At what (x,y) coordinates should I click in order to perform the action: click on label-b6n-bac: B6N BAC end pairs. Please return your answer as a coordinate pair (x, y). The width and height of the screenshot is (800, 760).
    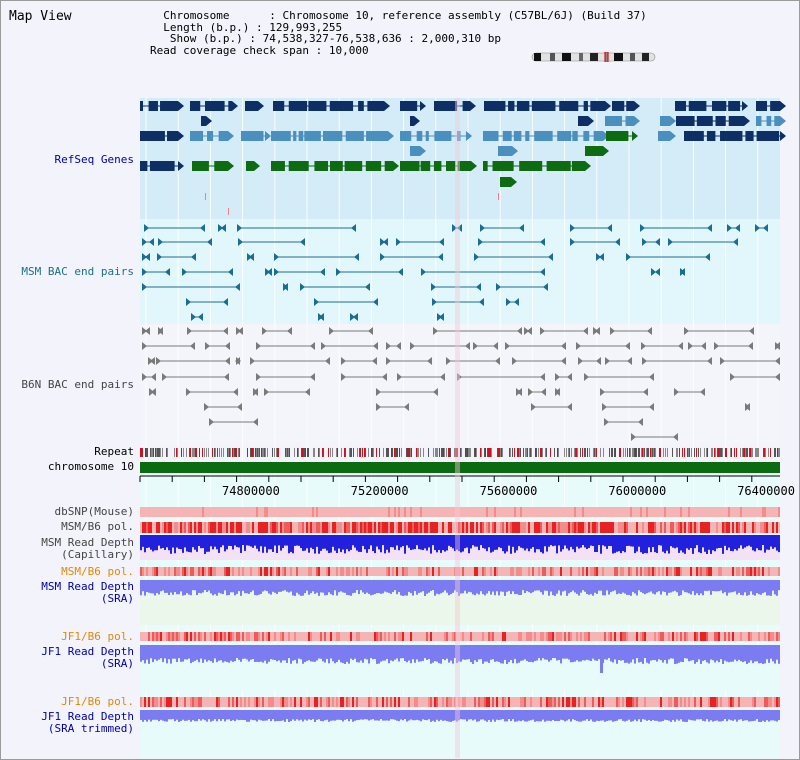
    Looking at the image, I should click on (77, 384).